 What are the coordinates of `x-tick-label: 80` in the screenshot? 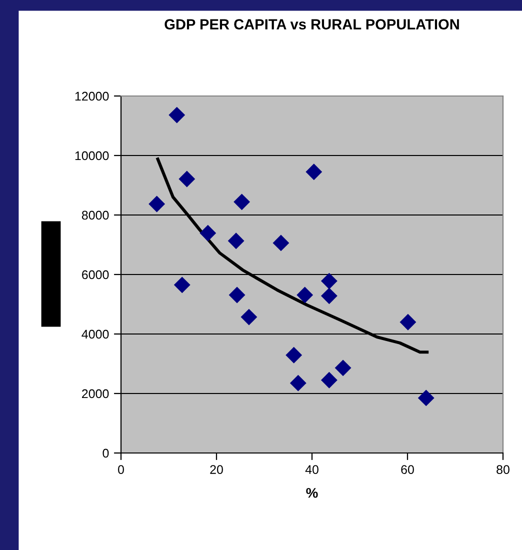 It's located at (503, 469).